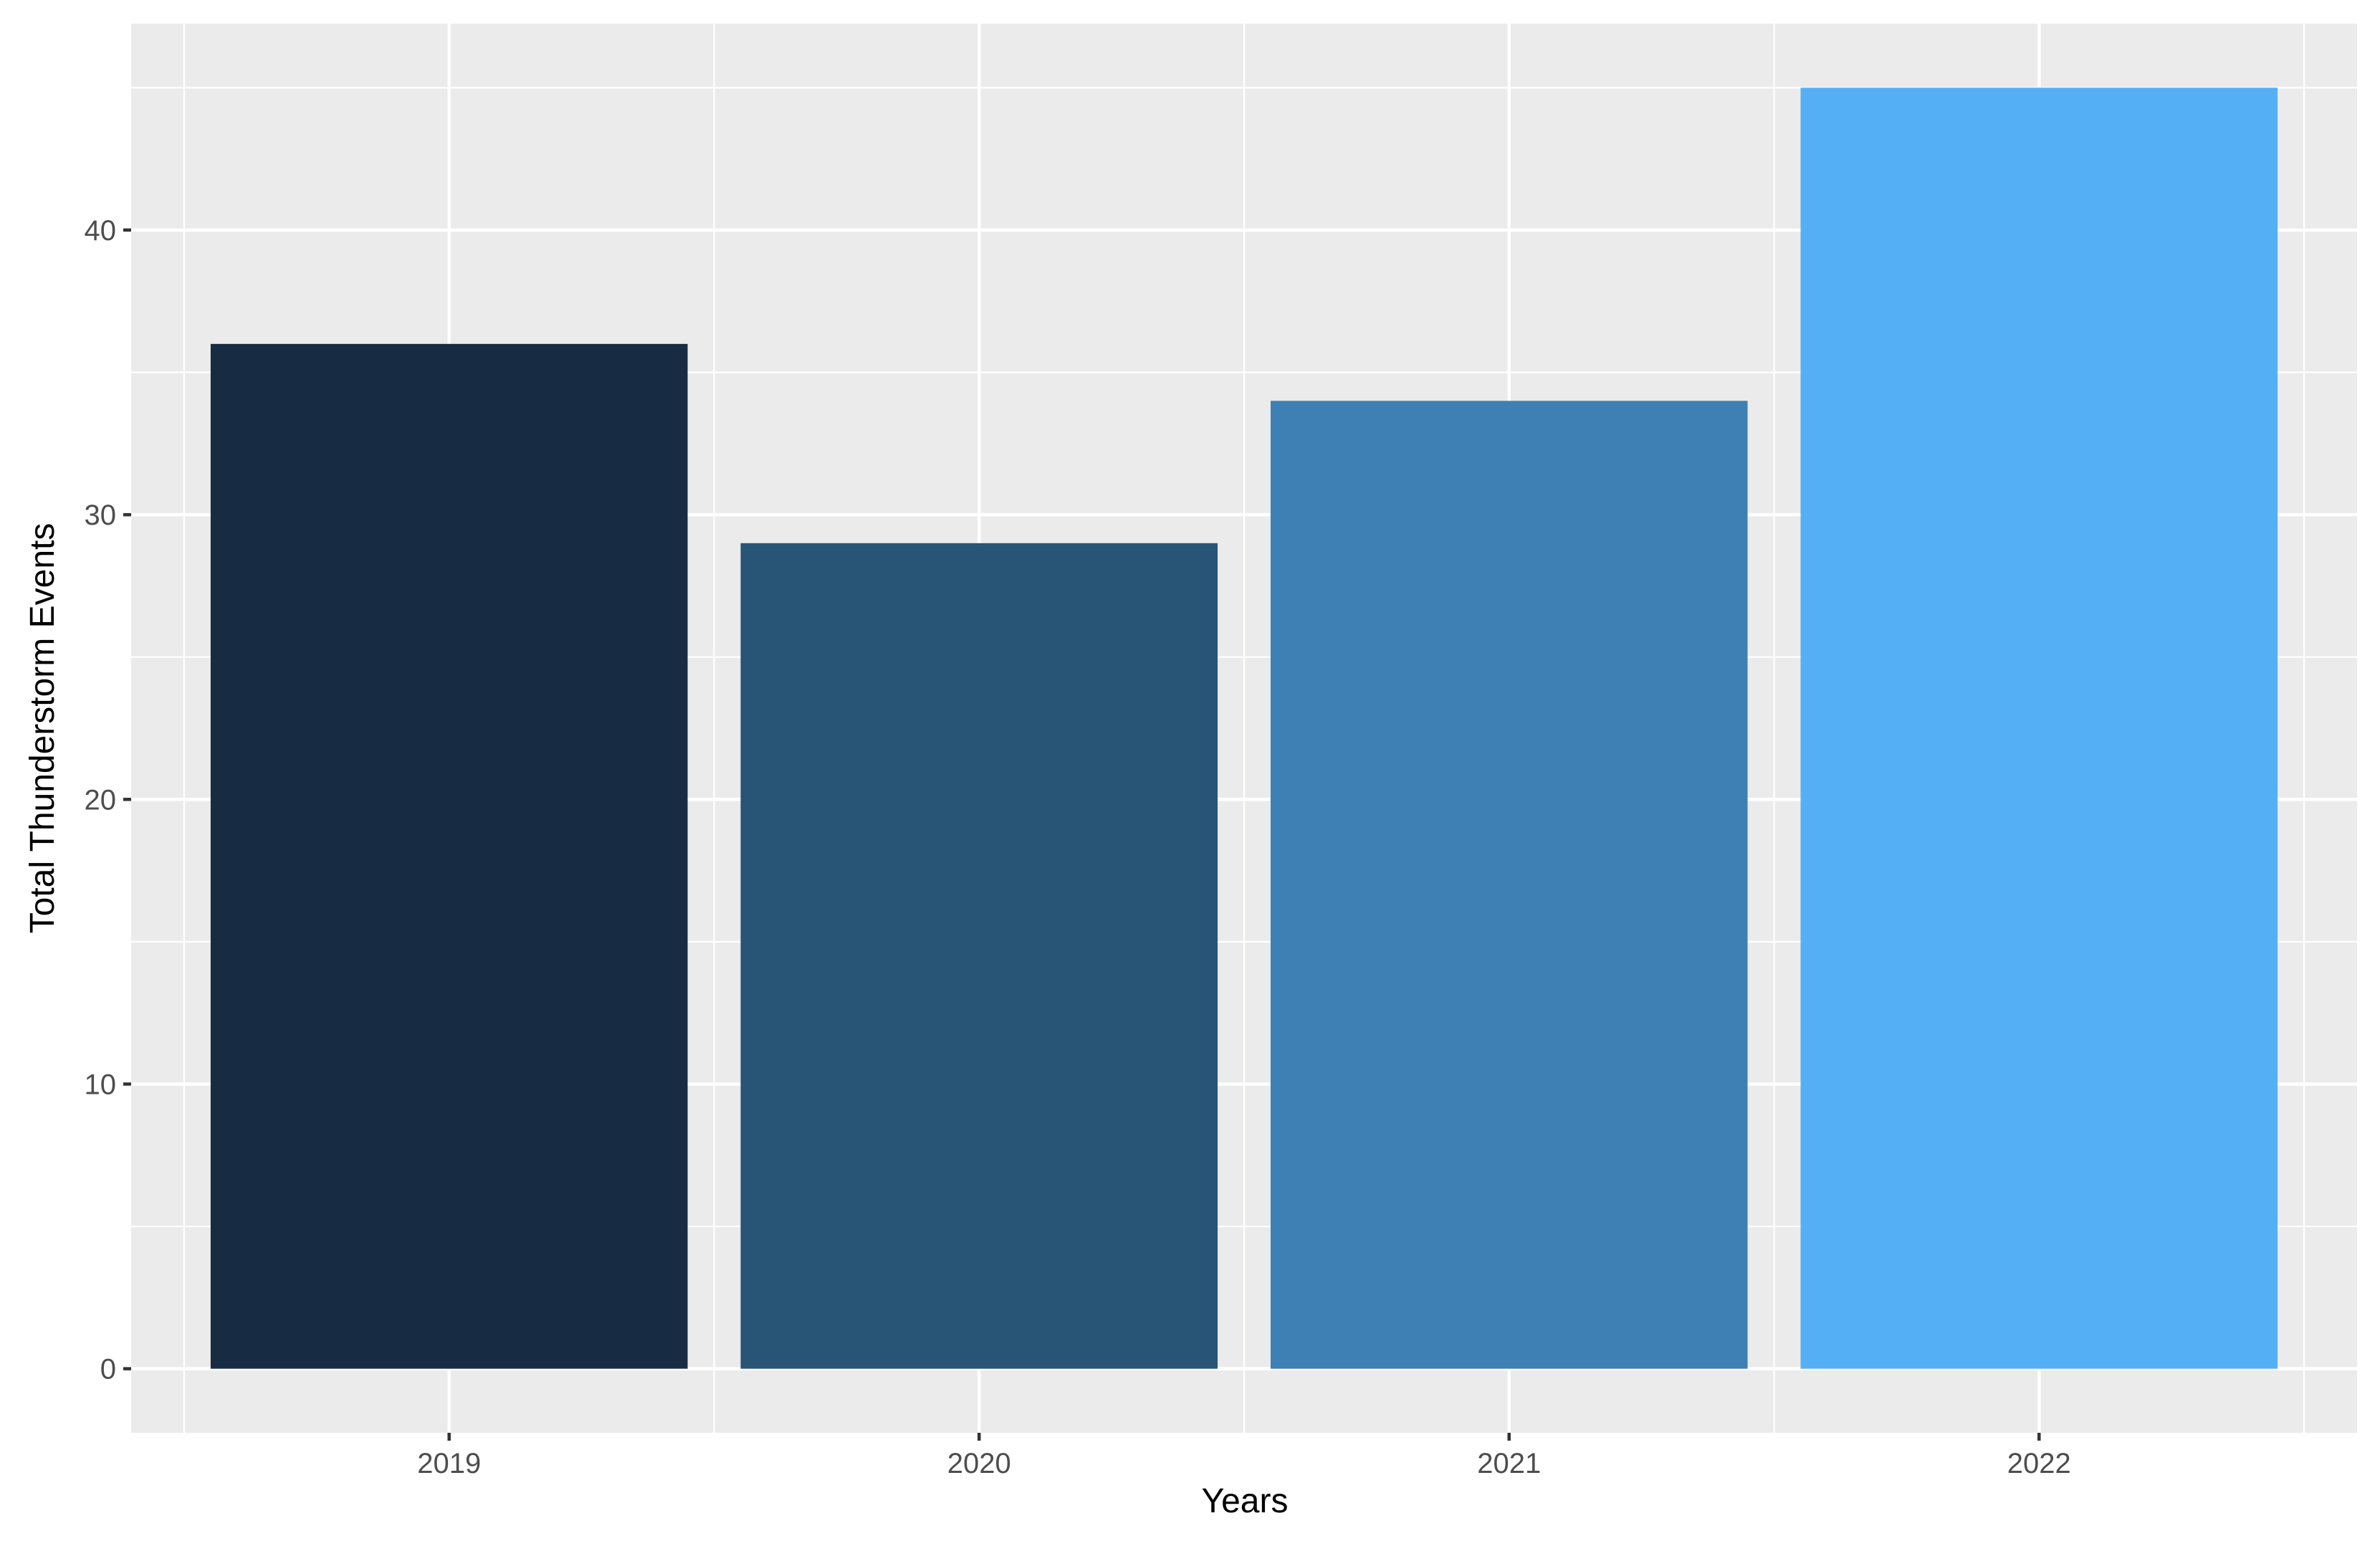  Describe the element at coordinates (449, 1463) in the screenshot. I see `x-tick-label: 2019` at that location.